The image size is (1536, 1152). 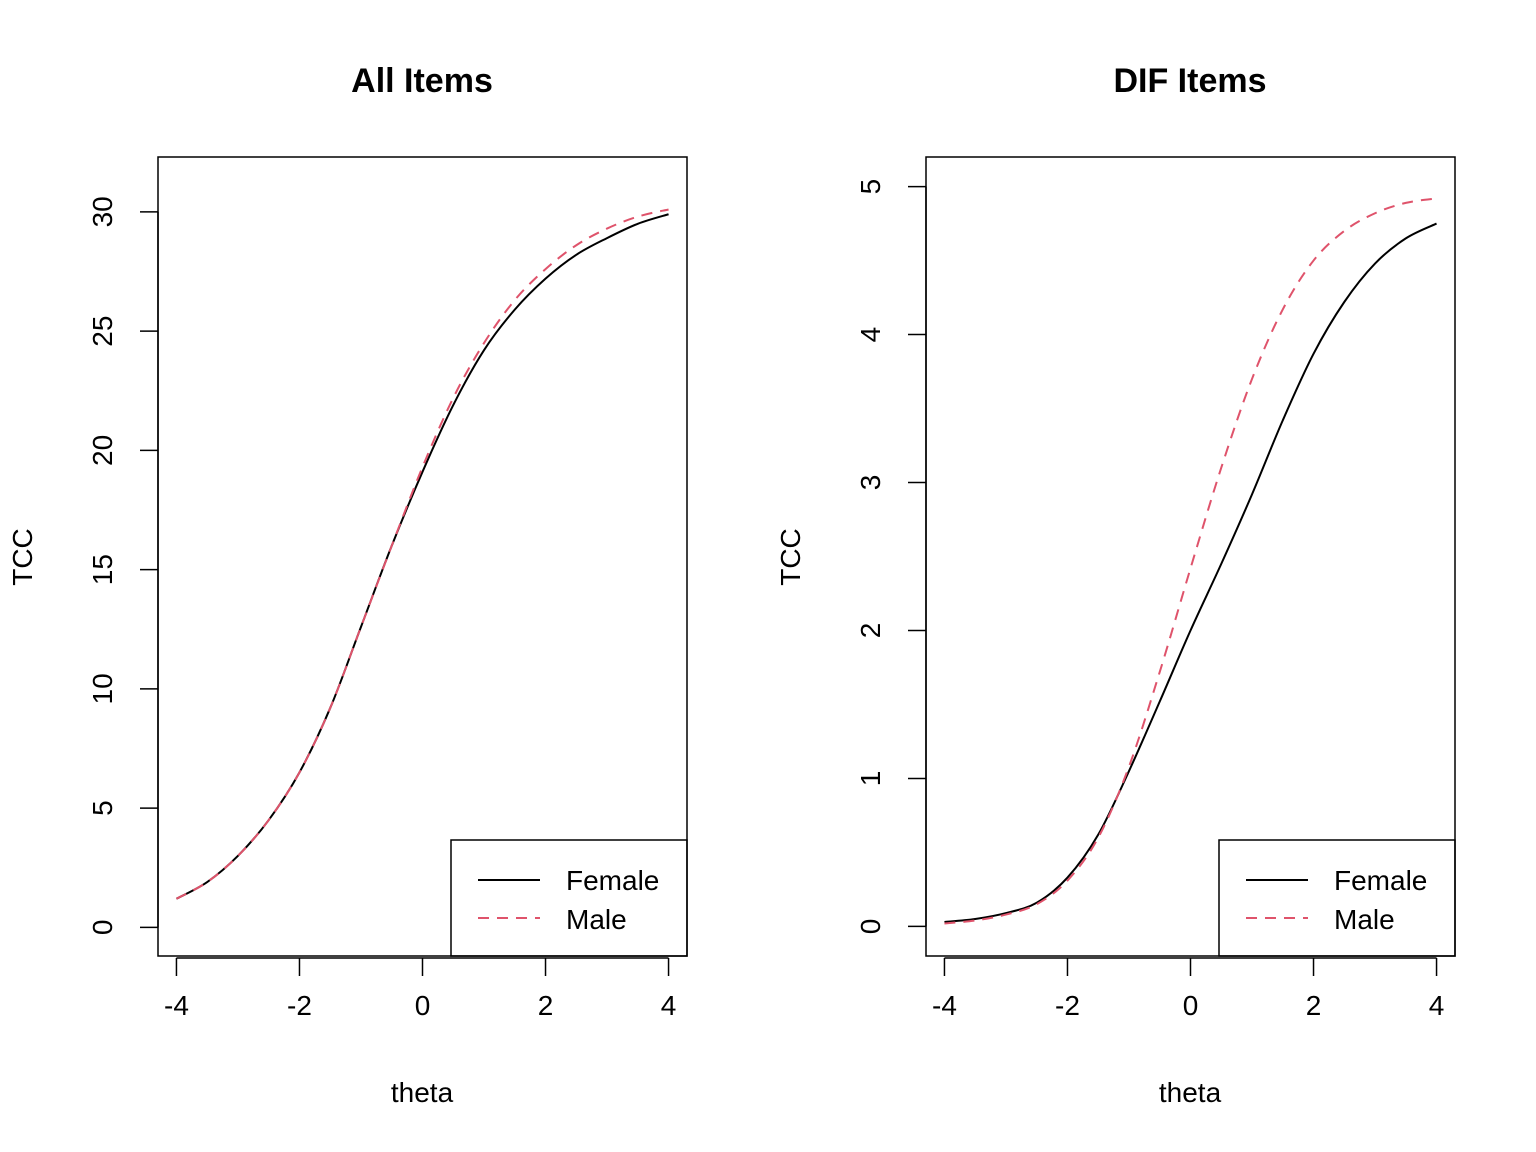 What do you see at coordinates (891, 557) in the screenshot?
I see `y-axis: 0 1 2 3 4 5` at bounding box center [891, 557].